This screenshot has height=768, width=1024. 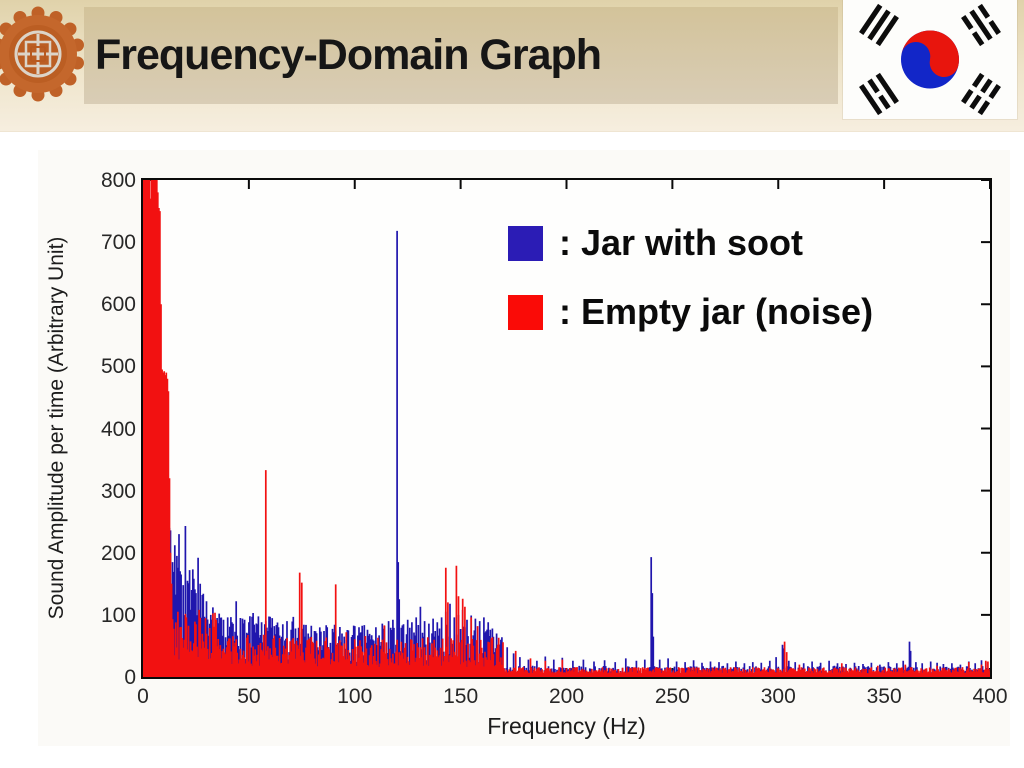 What do you see at coordinates (130, 677) in the screenshot?
I see `y-tick-label: 0` at bounding box center [130, 677].